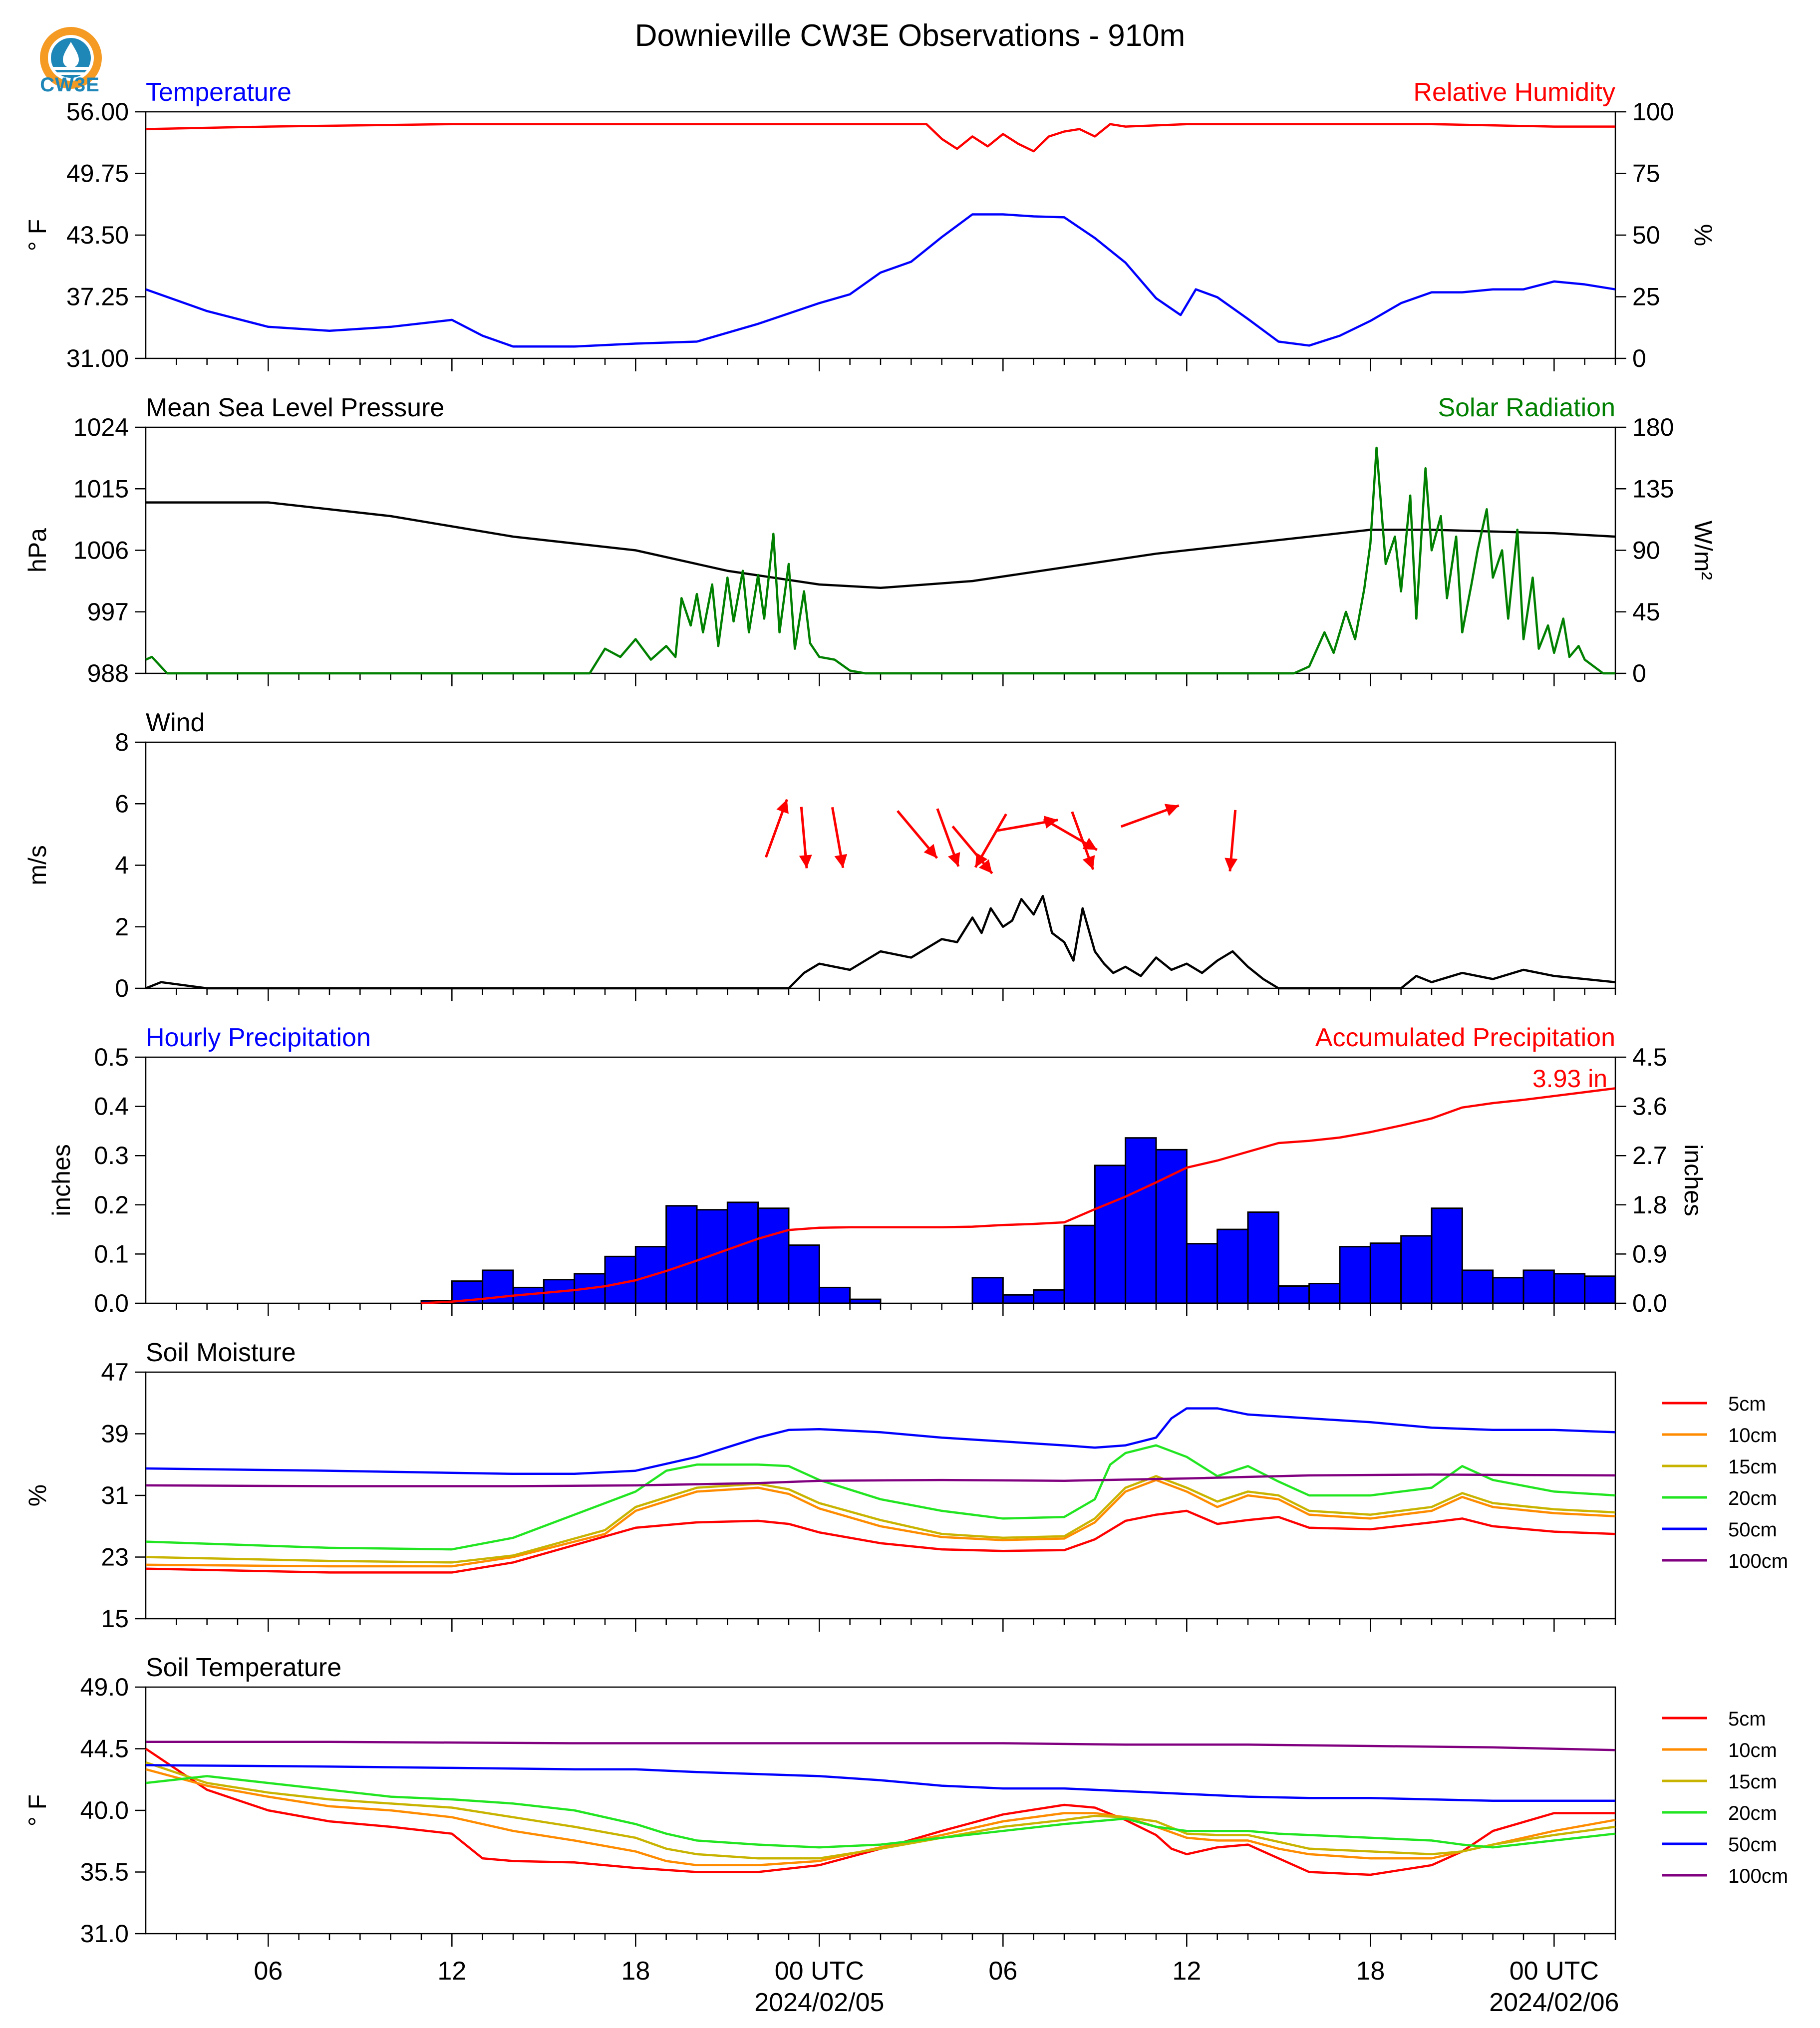 The width and height of the screenshot is (1820, 2028). What do you see at coordinates (104, 1872) in the screenshot?
I see `panel-6-y-tick-label-left: 35.5` at bounding box center [104, 1872].